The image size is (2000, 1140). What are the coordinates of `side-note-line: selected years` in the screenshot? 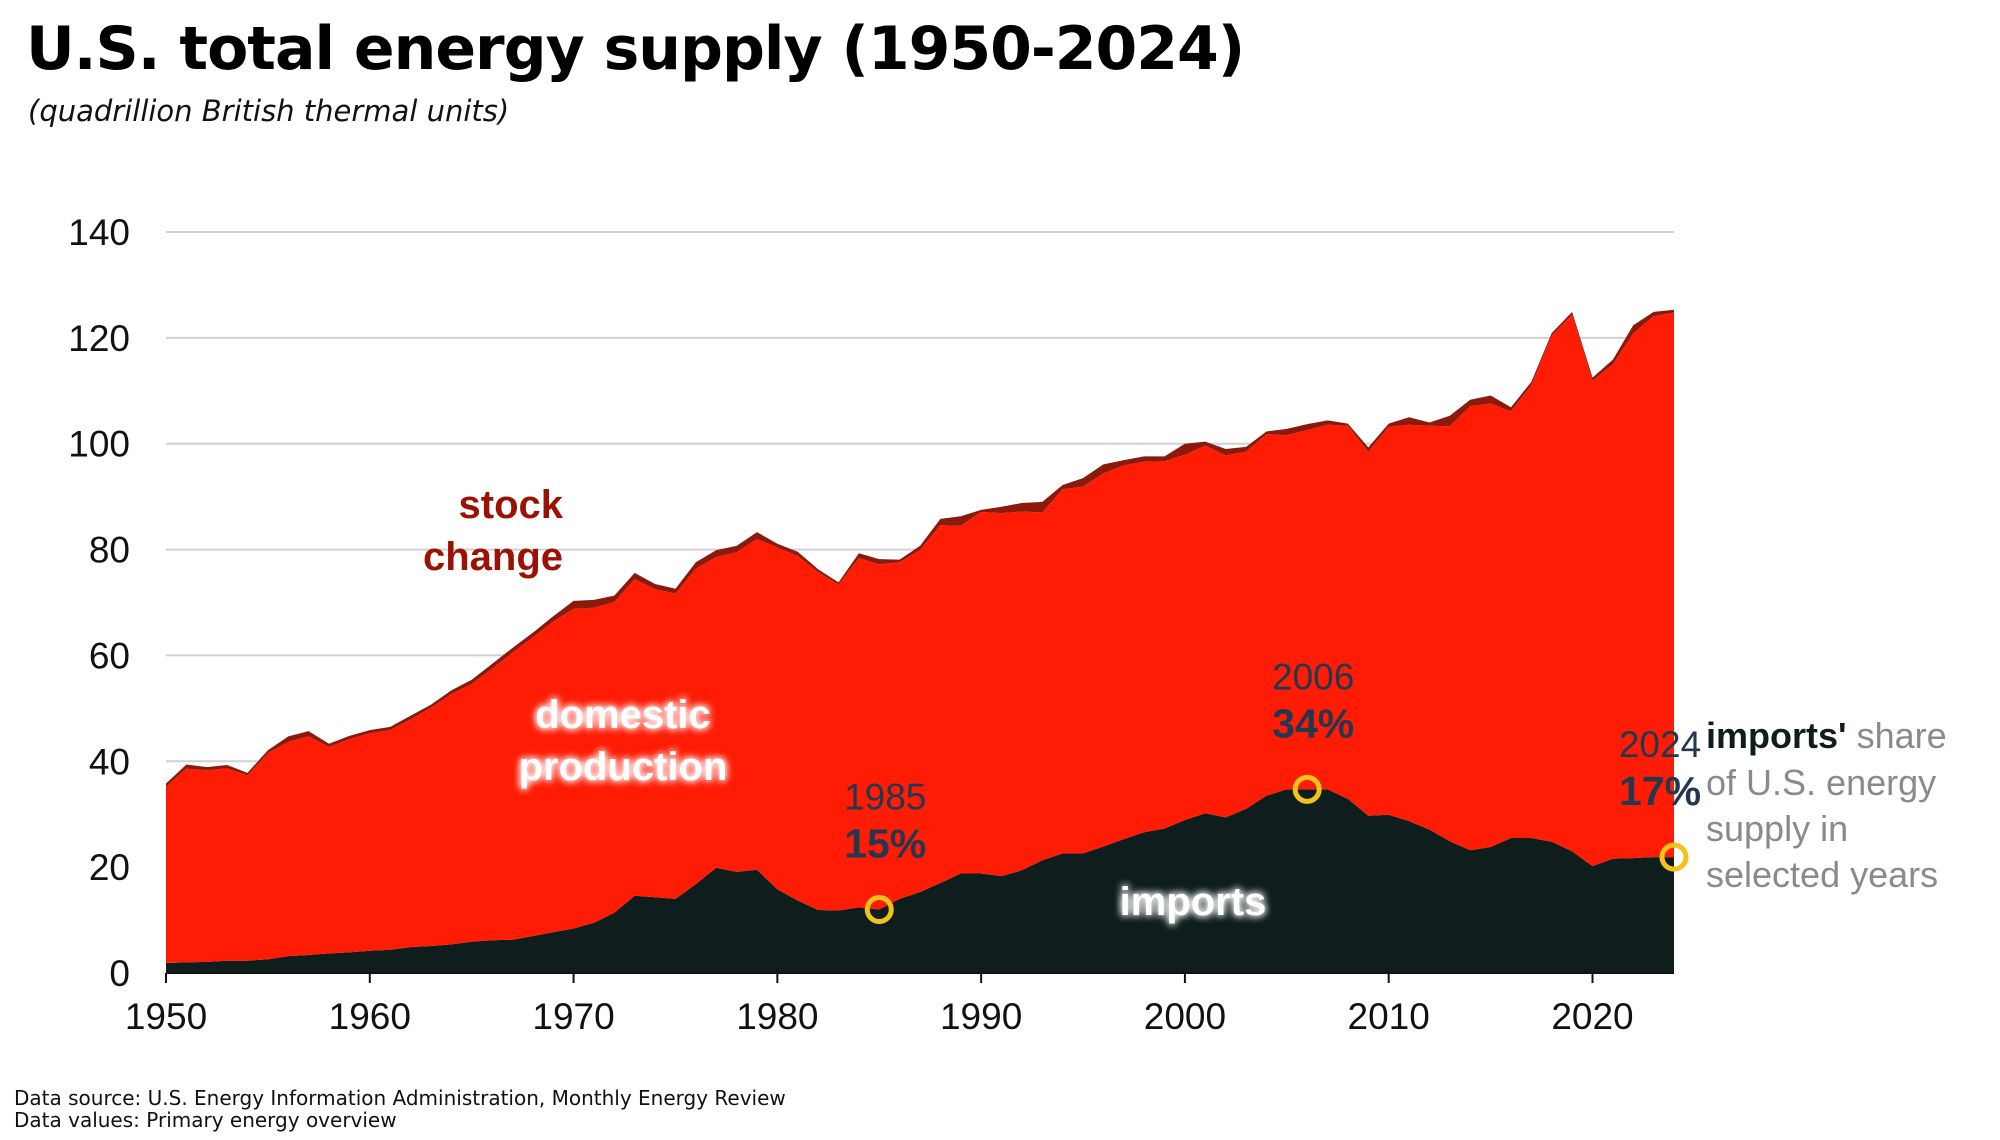 It's located at (1822, 874).